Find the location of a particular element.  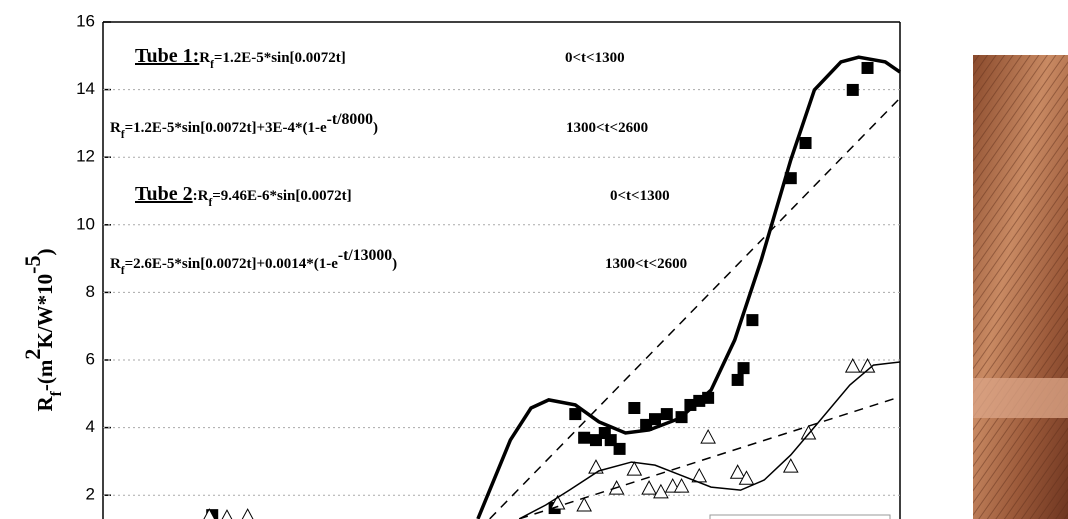

text-part: =9.46E-6*sin[0.0072t] is located at coordinates (281, 196).